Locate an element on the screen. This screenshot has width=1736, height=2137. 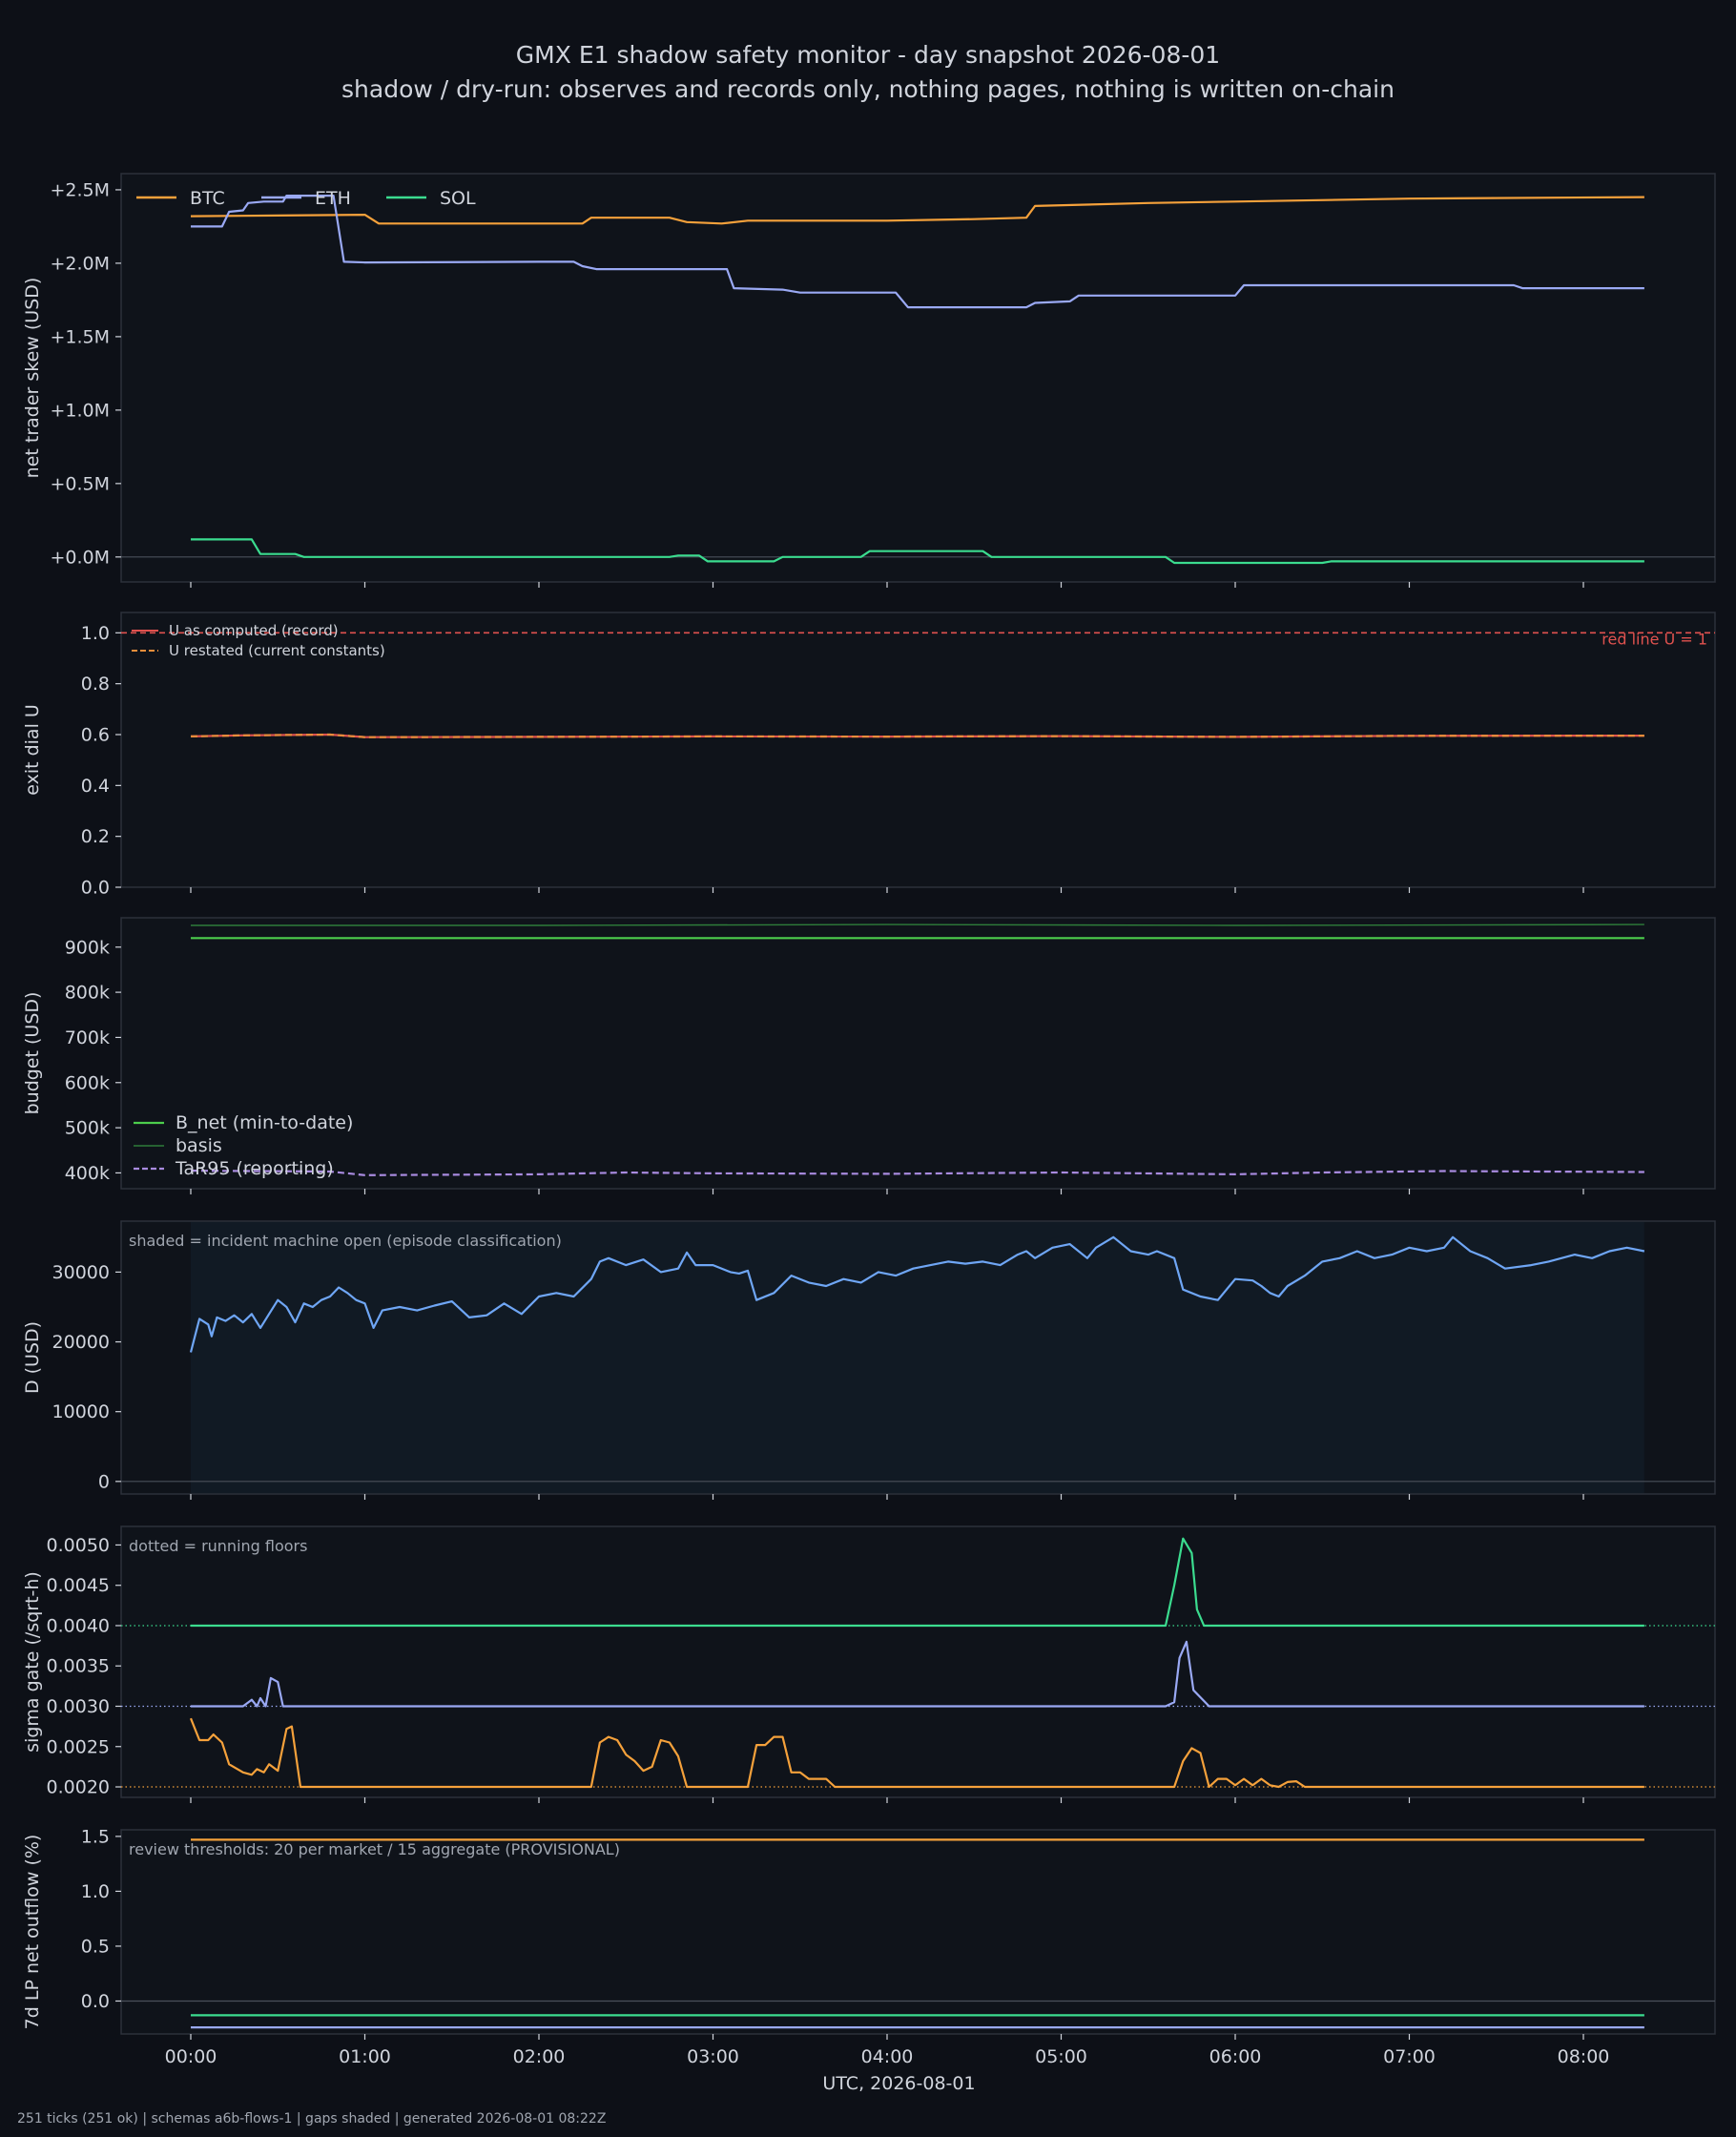
y-tick-label: +1.0M is located at coordinates (80, 410).